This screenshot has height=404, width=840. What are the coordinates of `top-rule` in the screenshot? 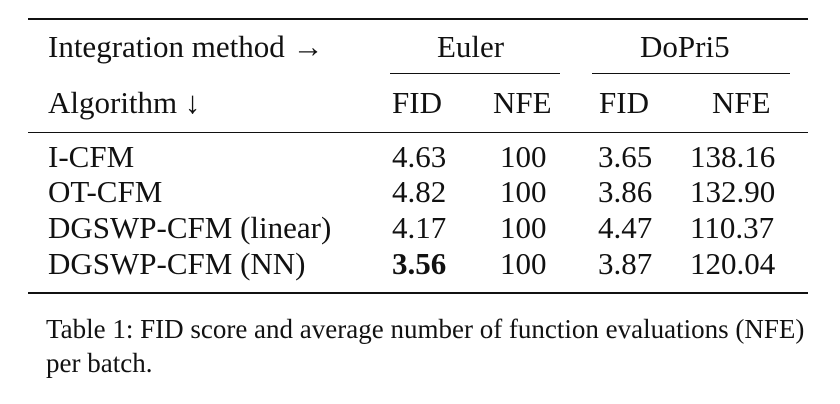 It's located at (418, 19).